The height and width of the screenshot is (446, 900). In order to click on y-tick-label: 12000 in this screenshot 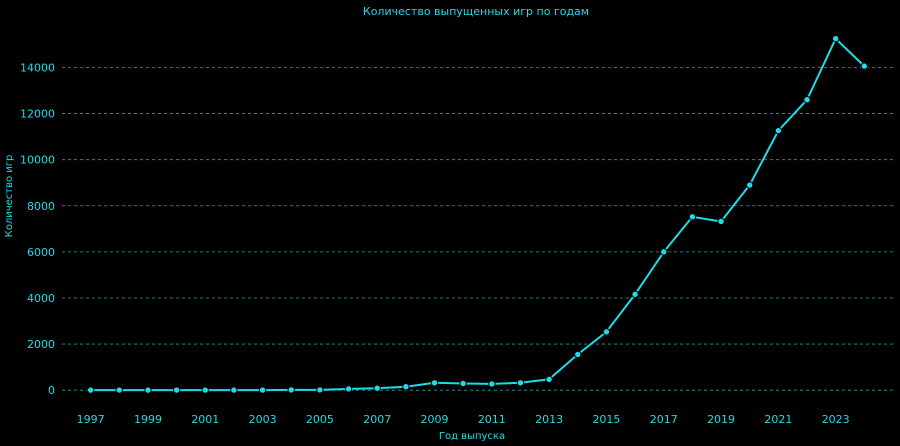, I will do `click(37, 114)`.